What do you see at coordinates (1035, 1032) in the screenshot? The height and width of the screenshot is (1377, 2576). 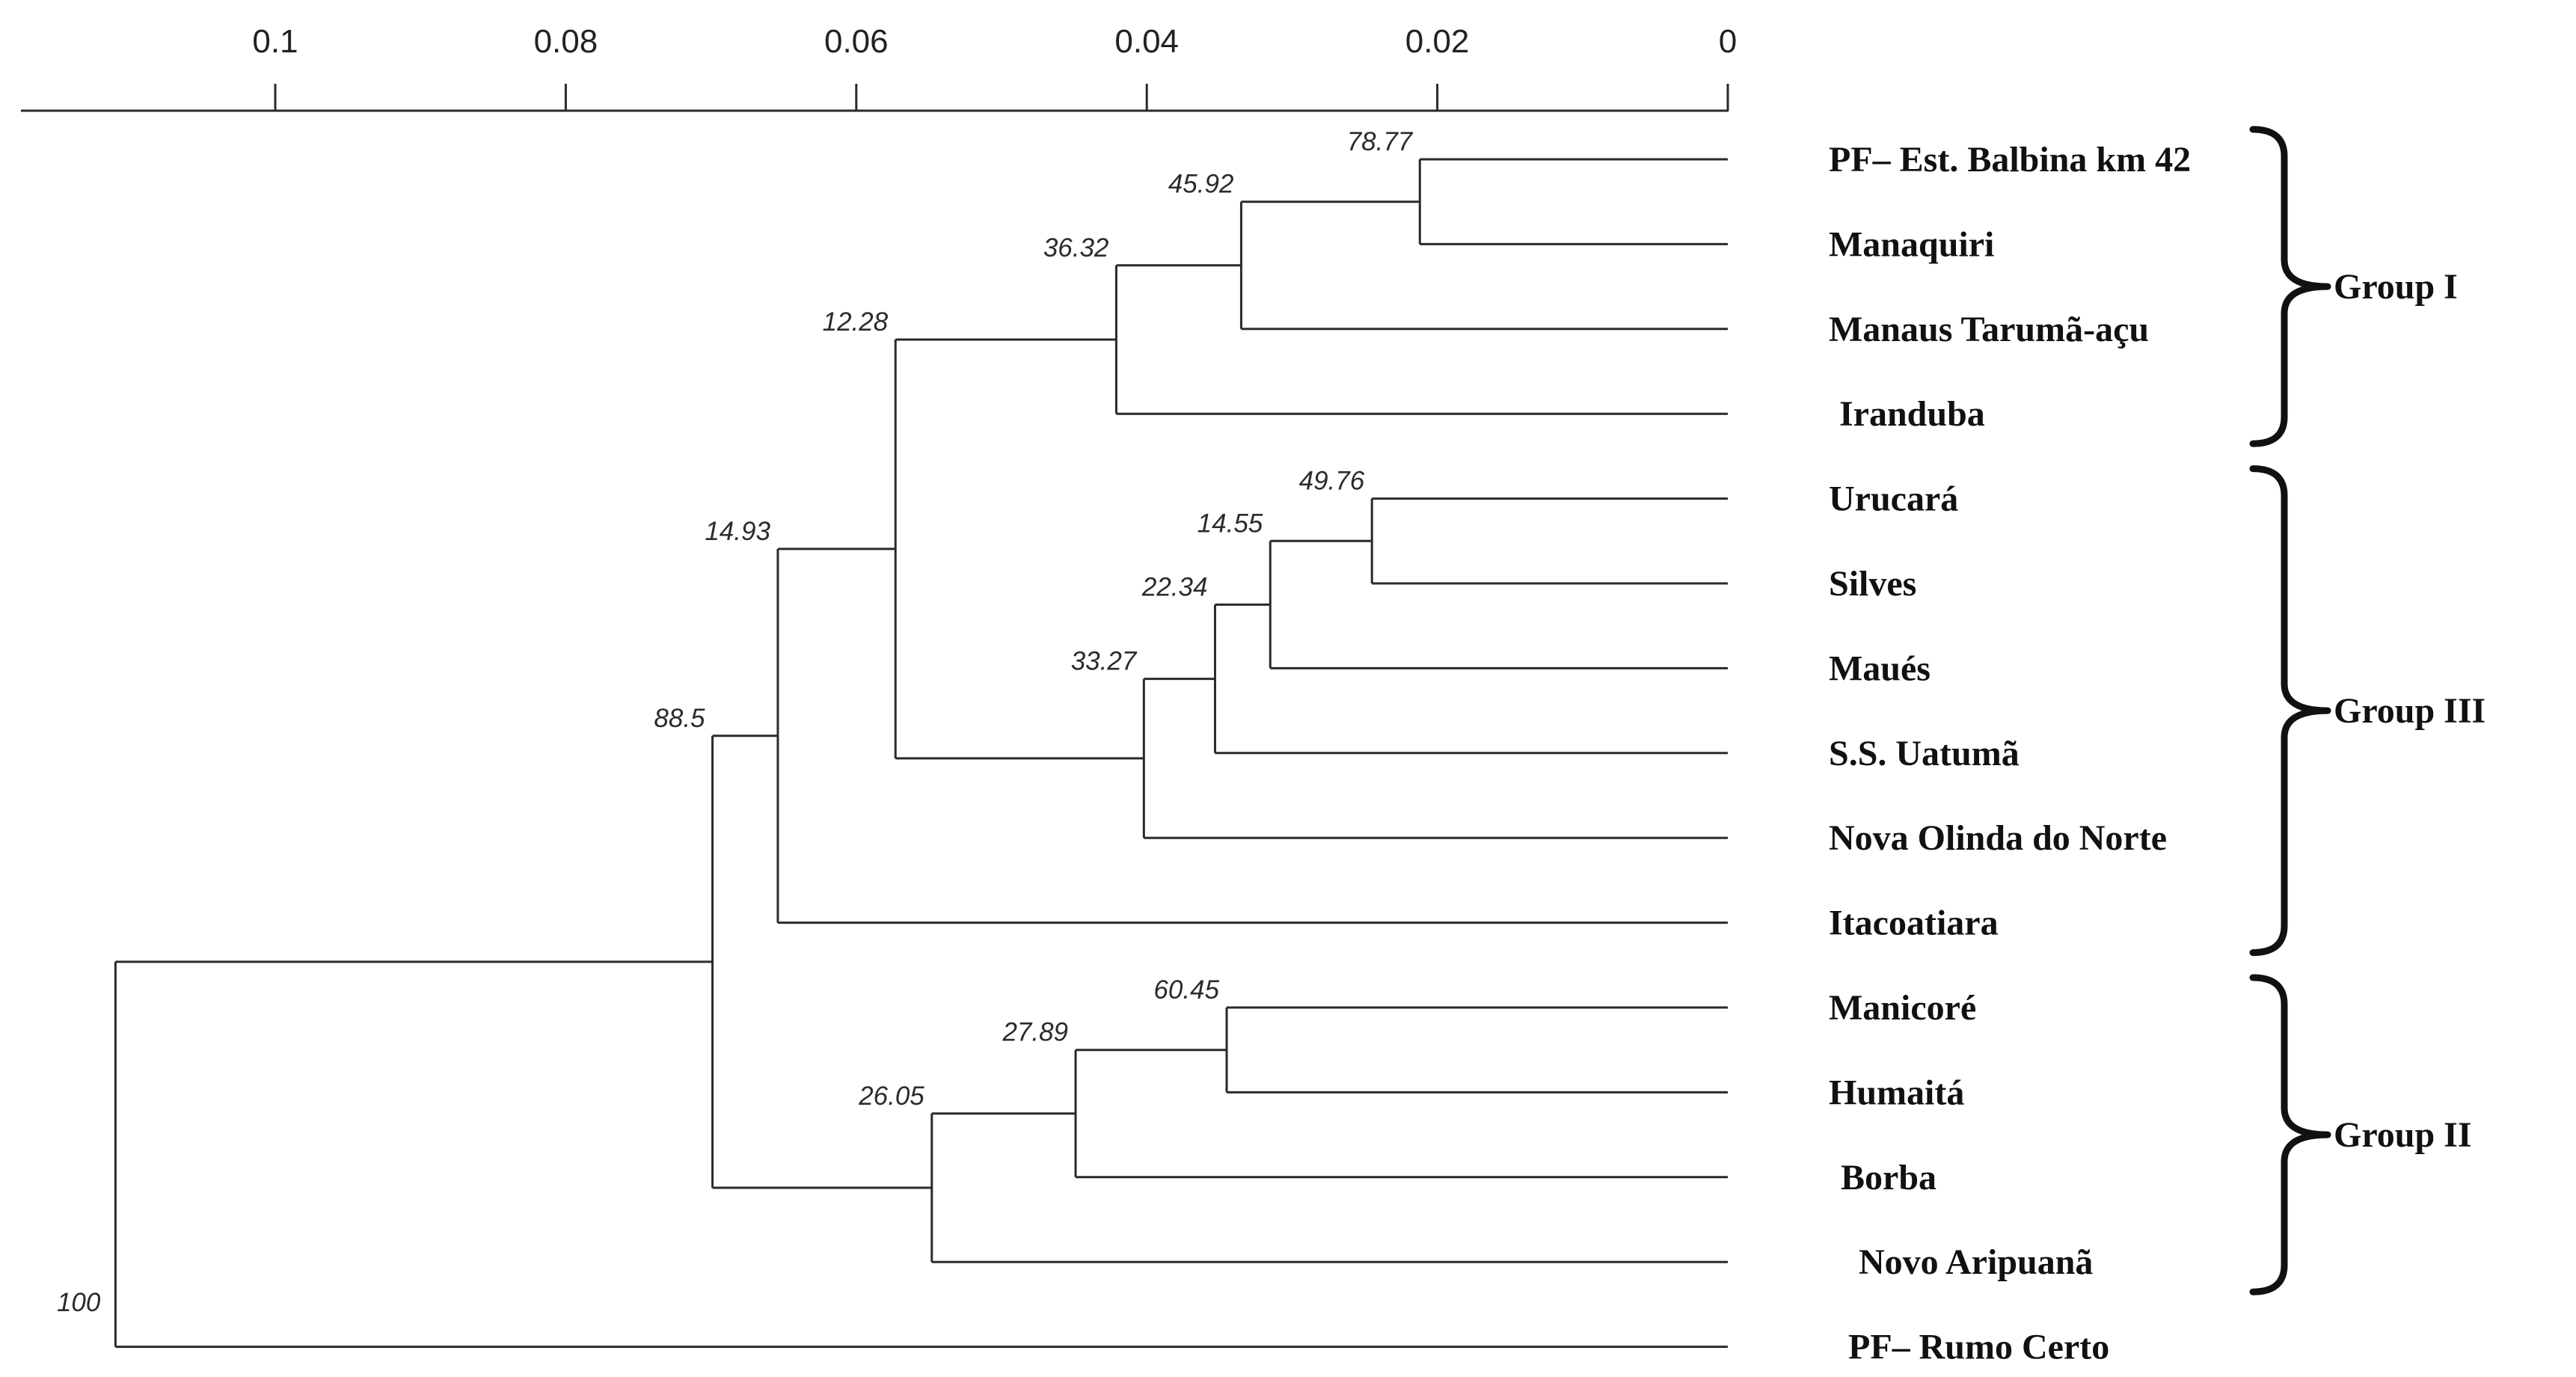 I see `bootstrap-value: 27.89` at bounding box center [1035, 1032].